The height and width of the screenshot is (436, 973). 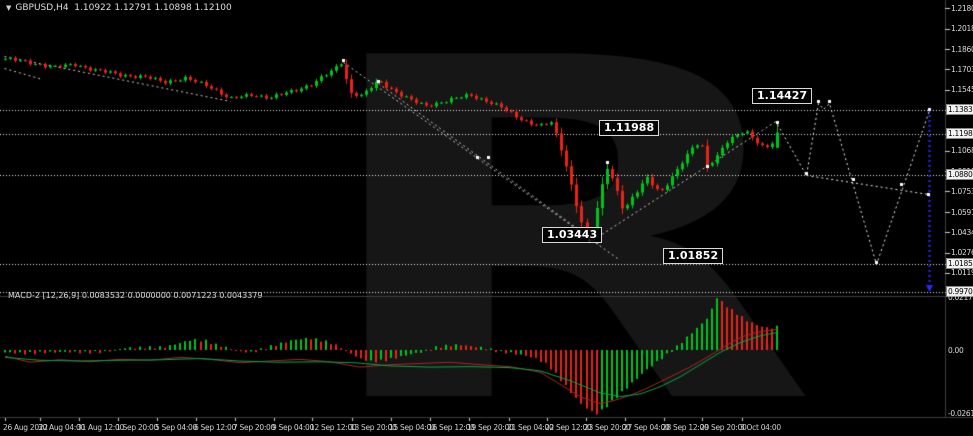 What do you see at coordinates (42, 8) in the screenshot?
I see `symbol-timeframe-label: GBPUSD,H4` at bounding box center [42, 8].